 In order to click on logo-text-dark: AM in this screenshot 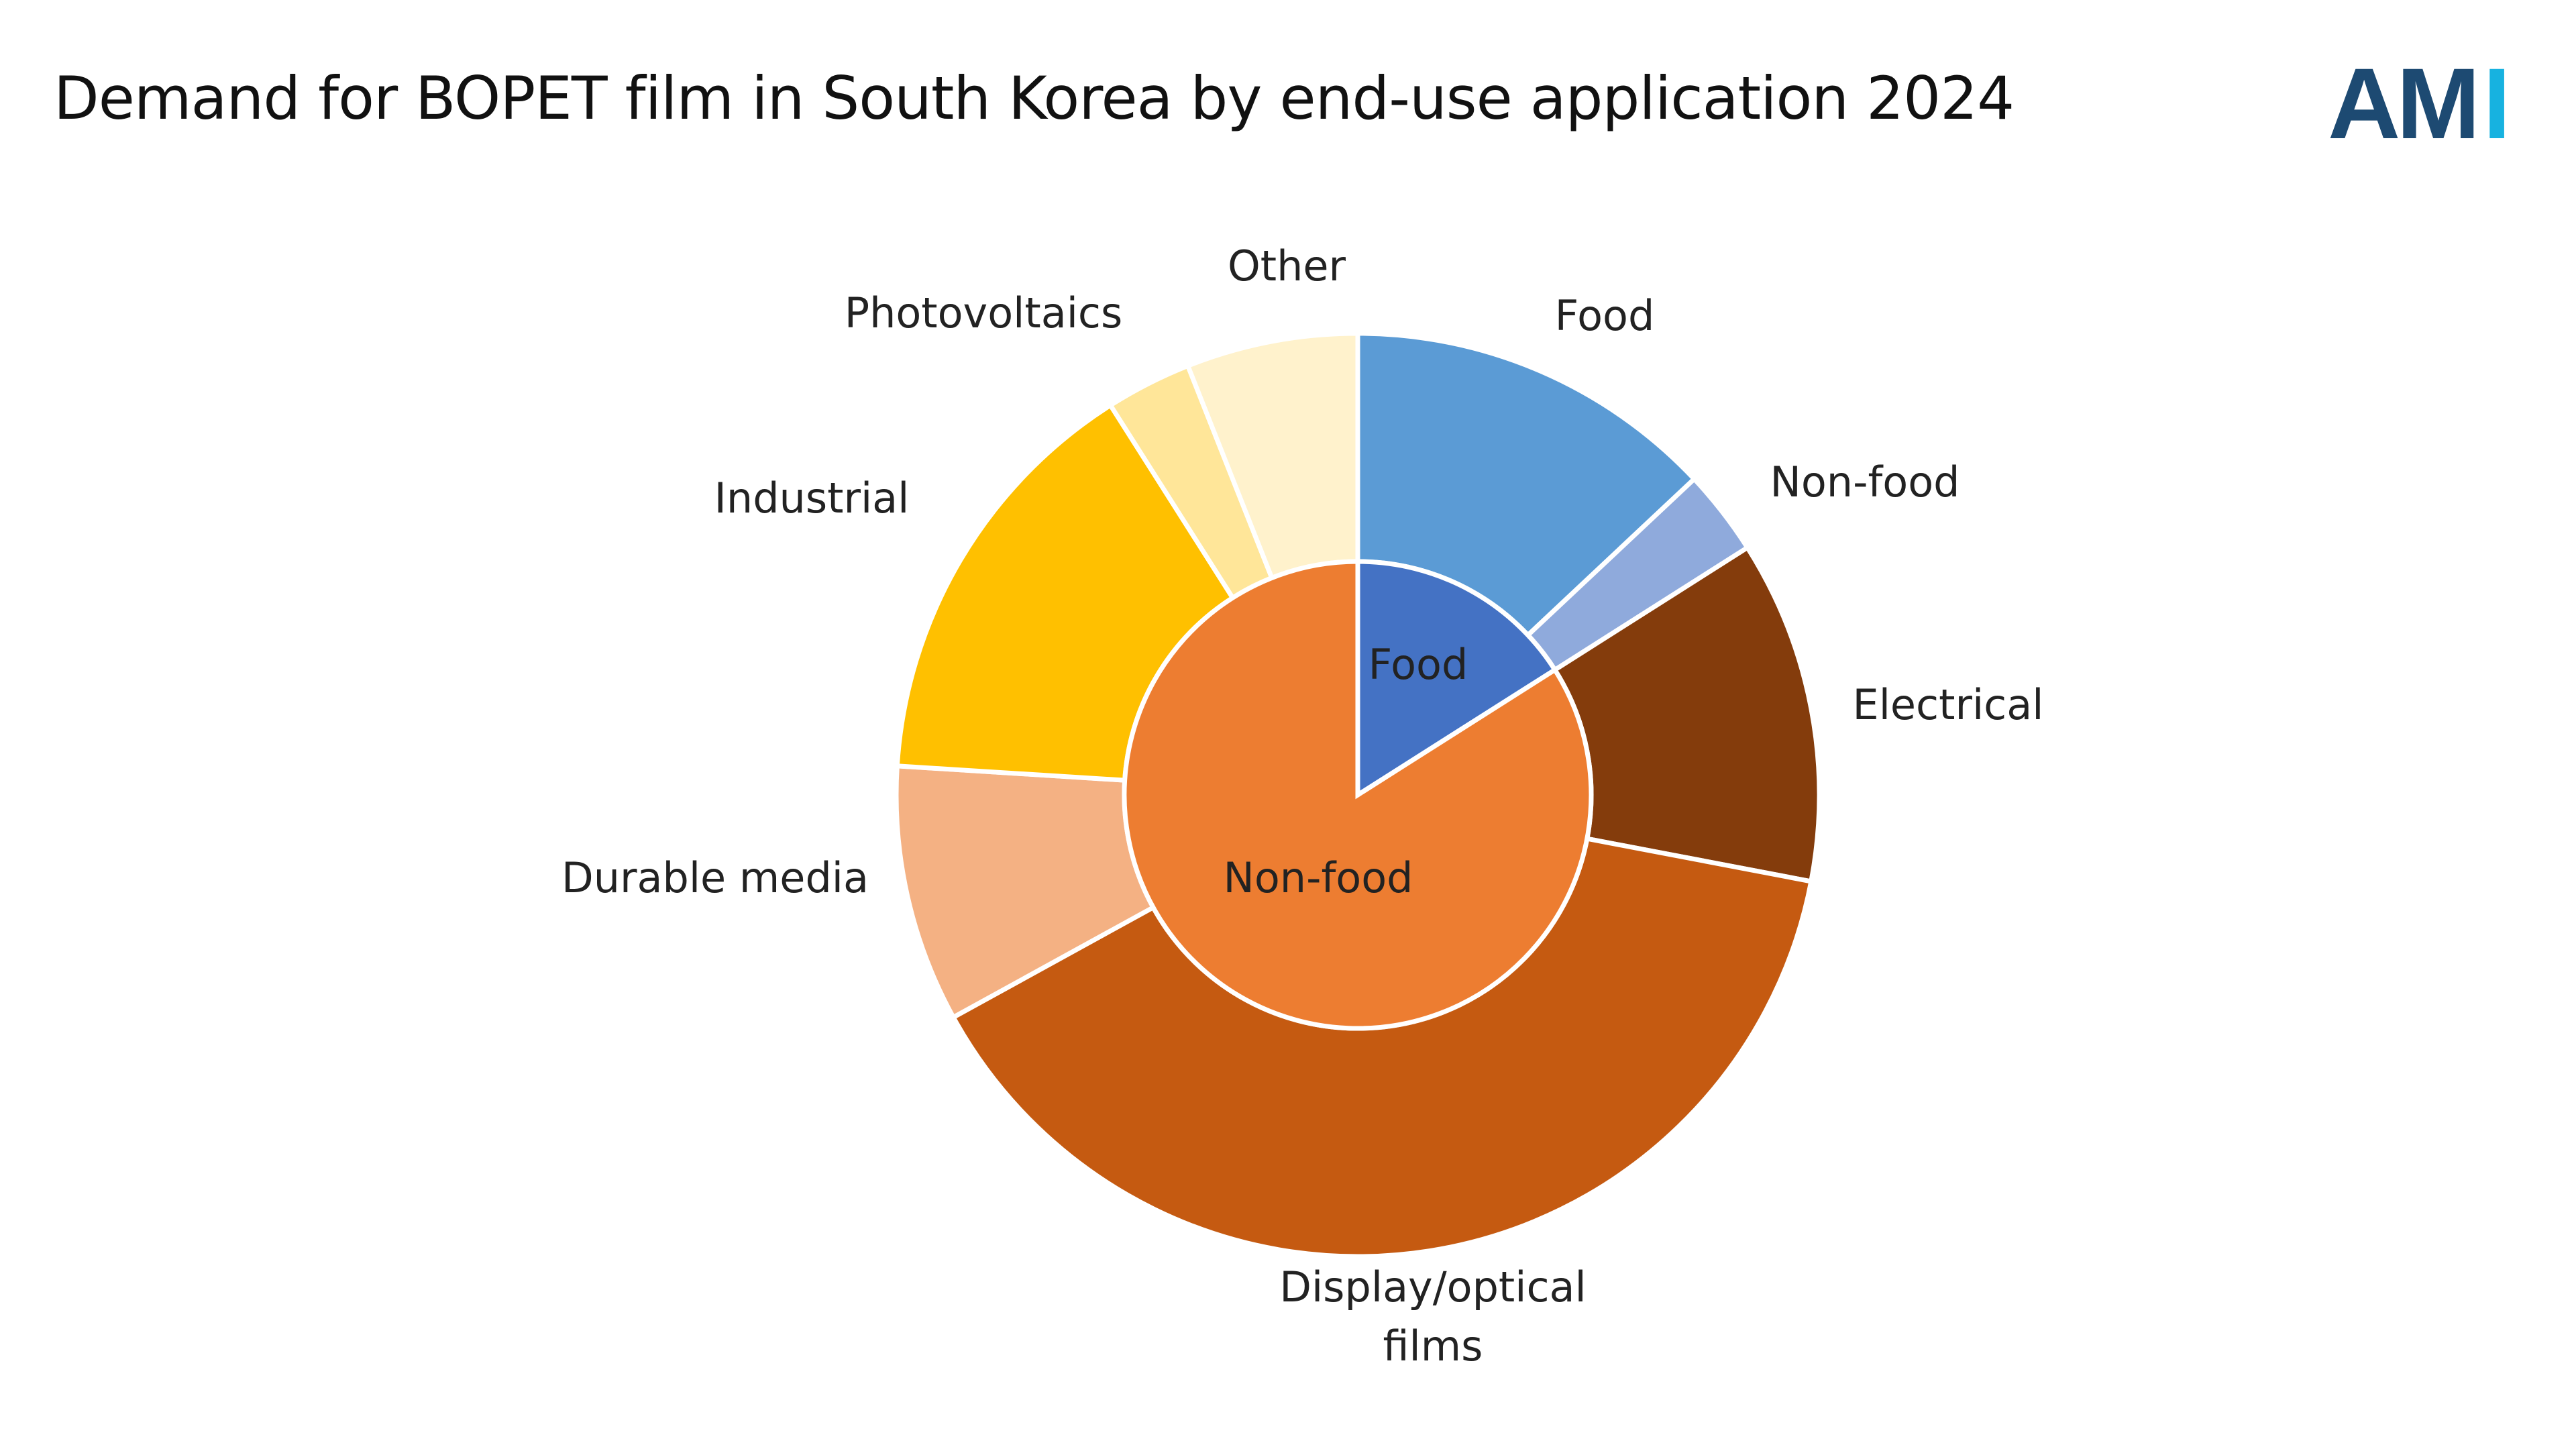, I will do `click(2402, 102)`.